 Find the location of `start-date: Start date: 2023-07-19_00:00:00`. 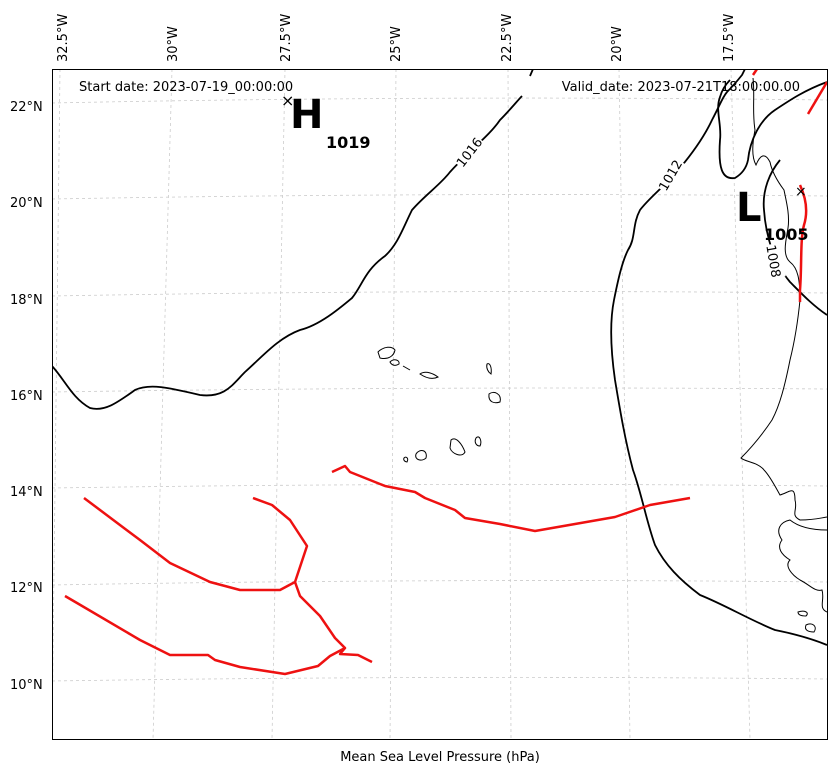

start-date: Start date: 2023-07-19_00:00:00 is located at coordinates (186, 87).